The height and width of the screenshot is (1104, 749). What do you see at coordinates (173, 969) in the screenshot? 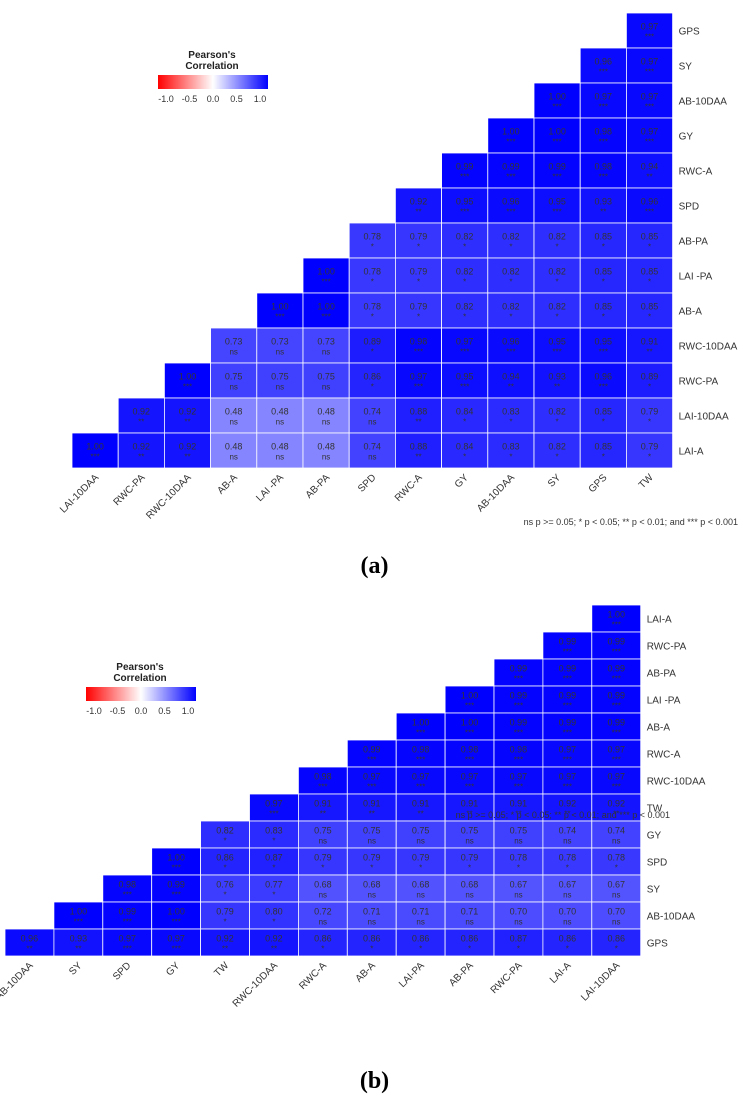
I see `x-tick-label: GY` at bounding box center [173, 969].